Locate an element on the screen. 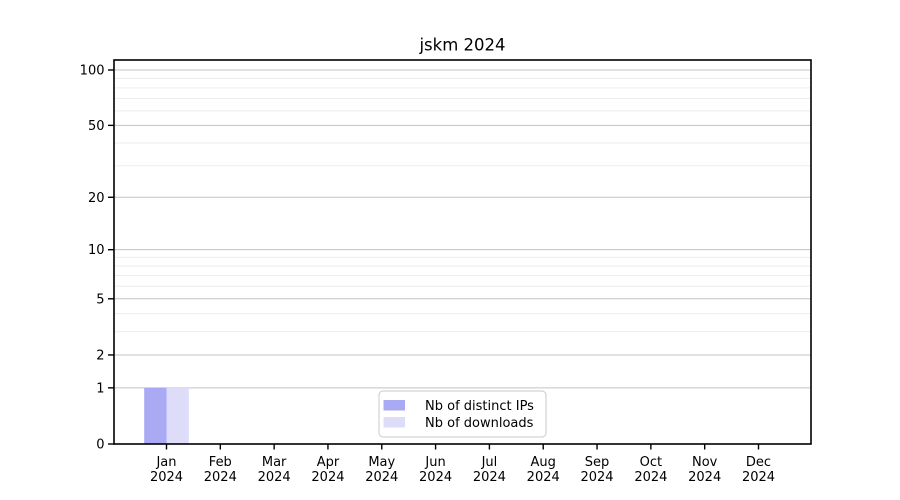 This screenshot has width=900, height=500. legend-box is located at coordinates (462, 414).